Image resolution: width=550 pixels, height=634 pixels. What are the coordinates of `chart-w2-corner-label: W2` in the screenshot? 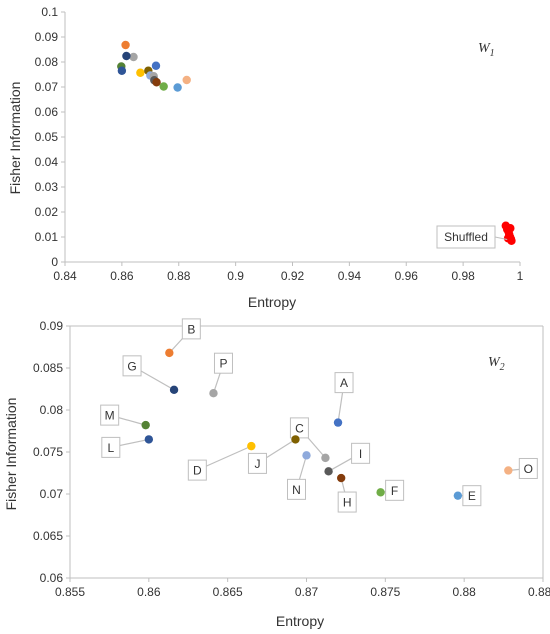 It's located at (496, 364).